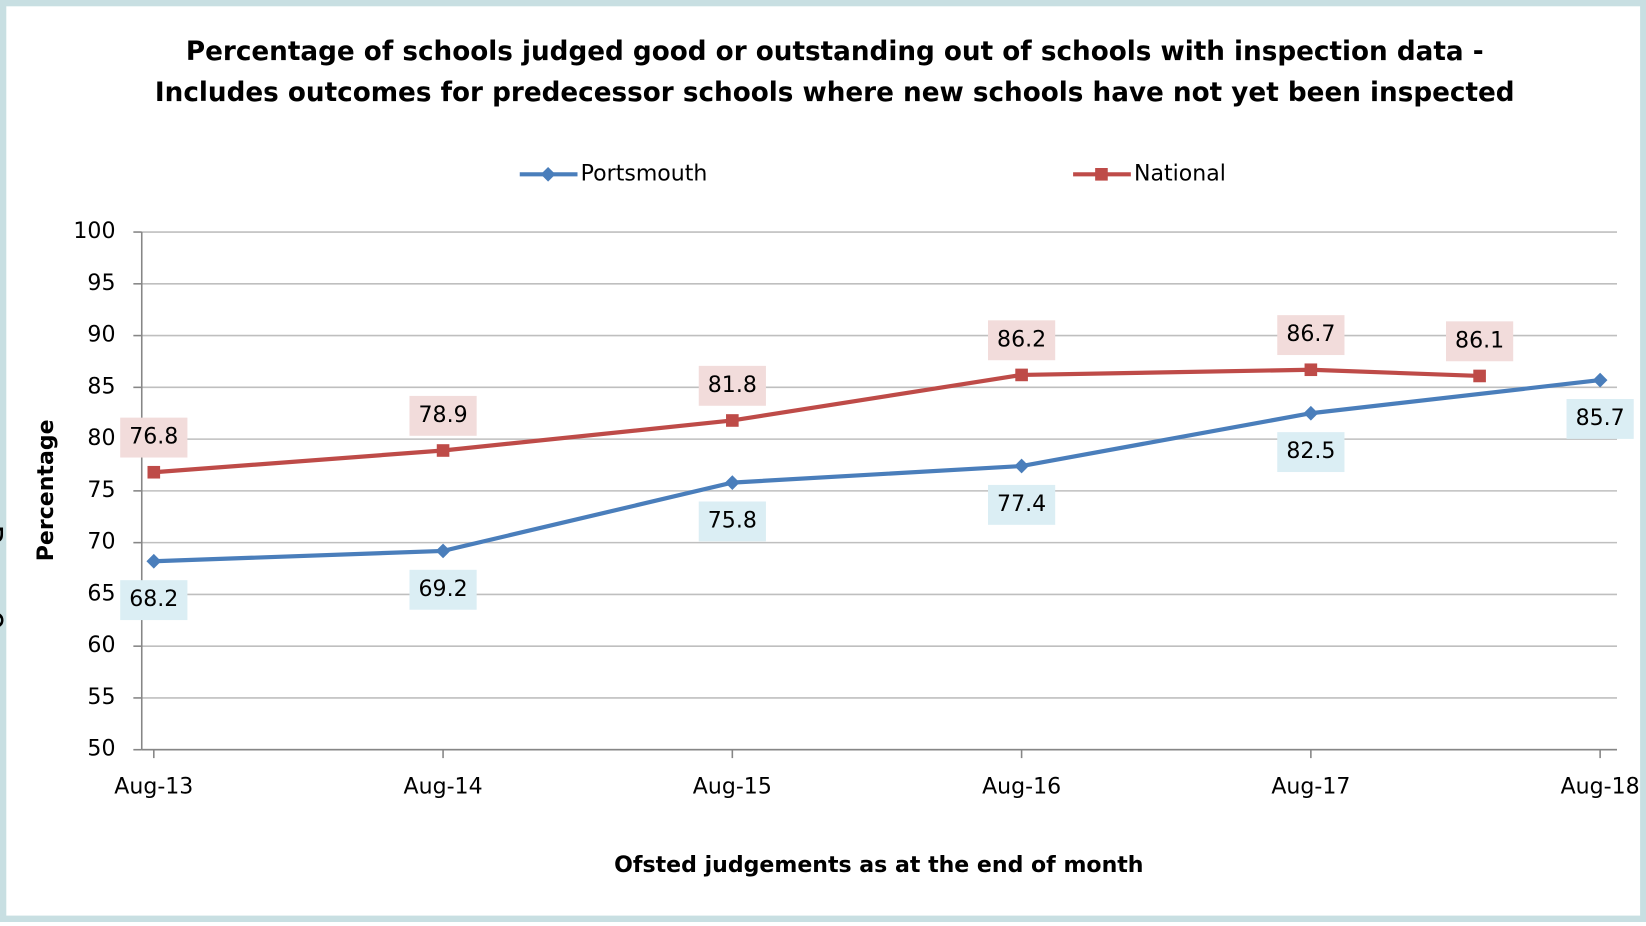  I want to click on data-label: 75.8, so click(732, 520).